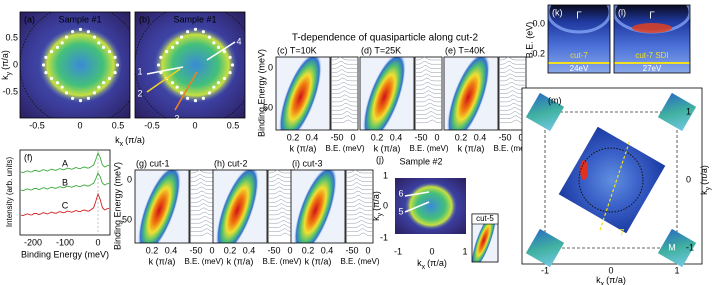 Image resolution: width=716 pixels, height=285 pixels. What do you see at coordinates (622, 12) in the screenshot?
I see `panel-label: (l)` at bounding box center [622, 12].